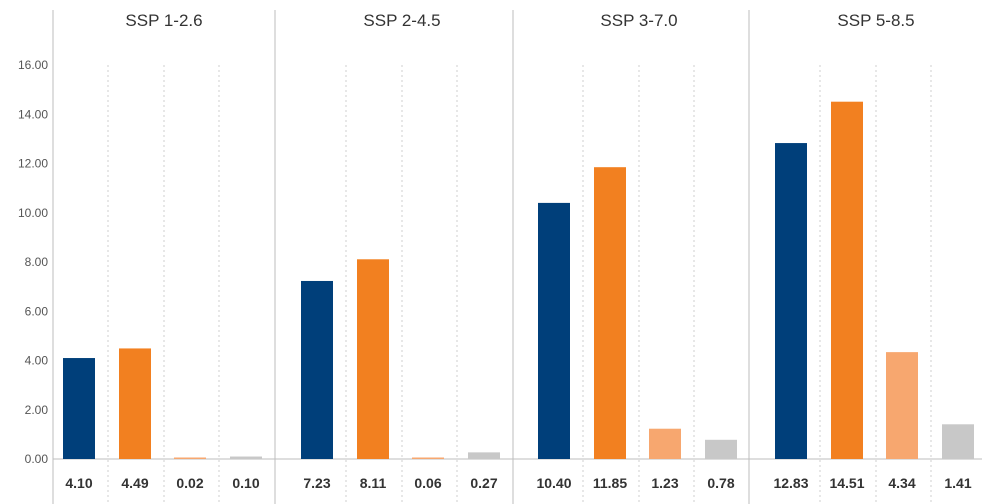  What do you see at coordinates (316, 483) in the screenshot?
I see `bar-value-label: 7.23` at bounding box center [316, 483].